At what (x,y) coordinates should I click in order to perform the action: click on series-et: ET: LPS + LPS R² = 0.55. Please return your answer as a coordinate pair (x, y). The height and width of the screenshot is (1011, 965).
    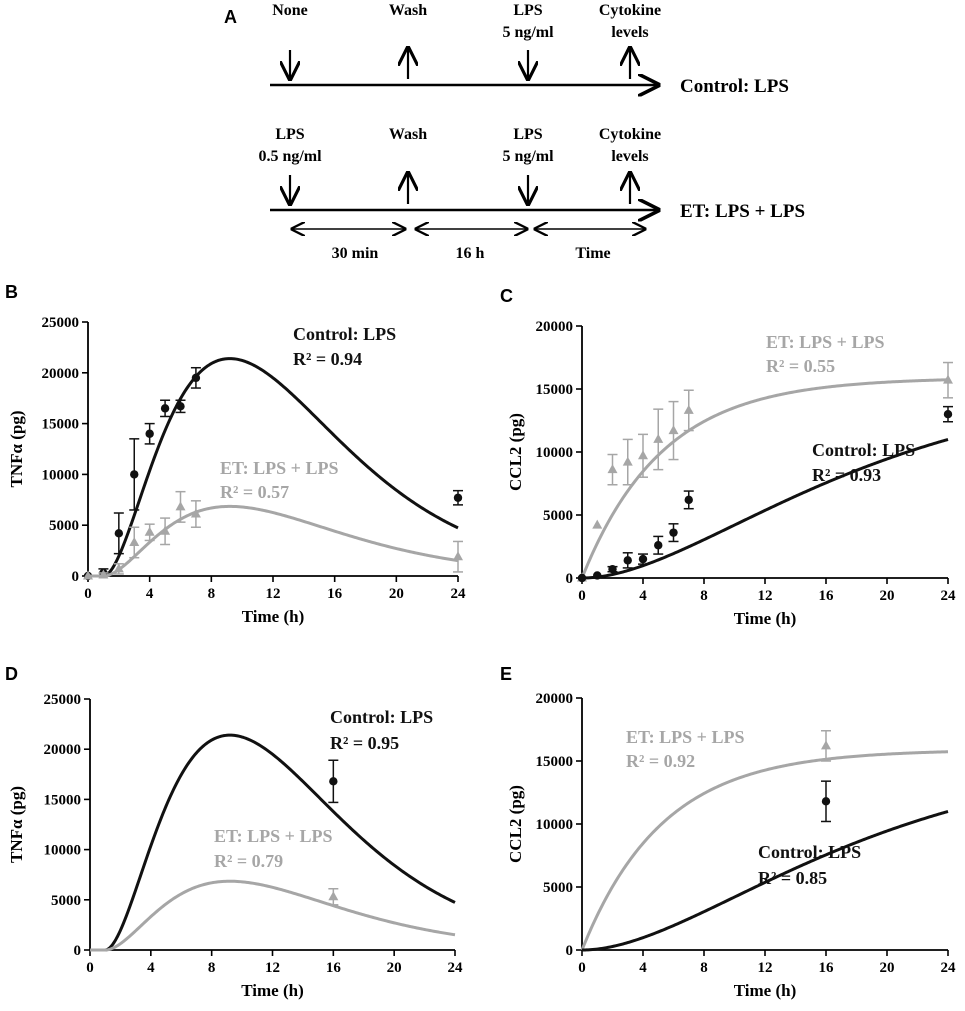
    Looking at the image, I should click on (765, 457).